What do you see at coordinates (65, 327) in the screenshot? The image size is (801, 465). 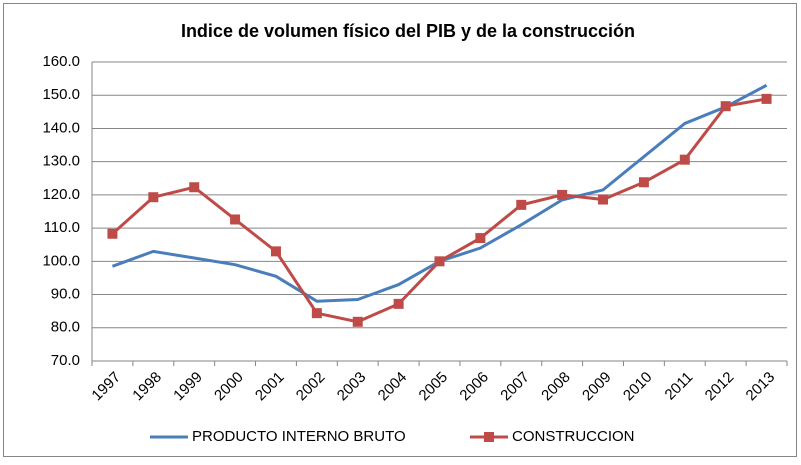 I see `y-tick-label: 80.0` at bounding box center [65, 327].